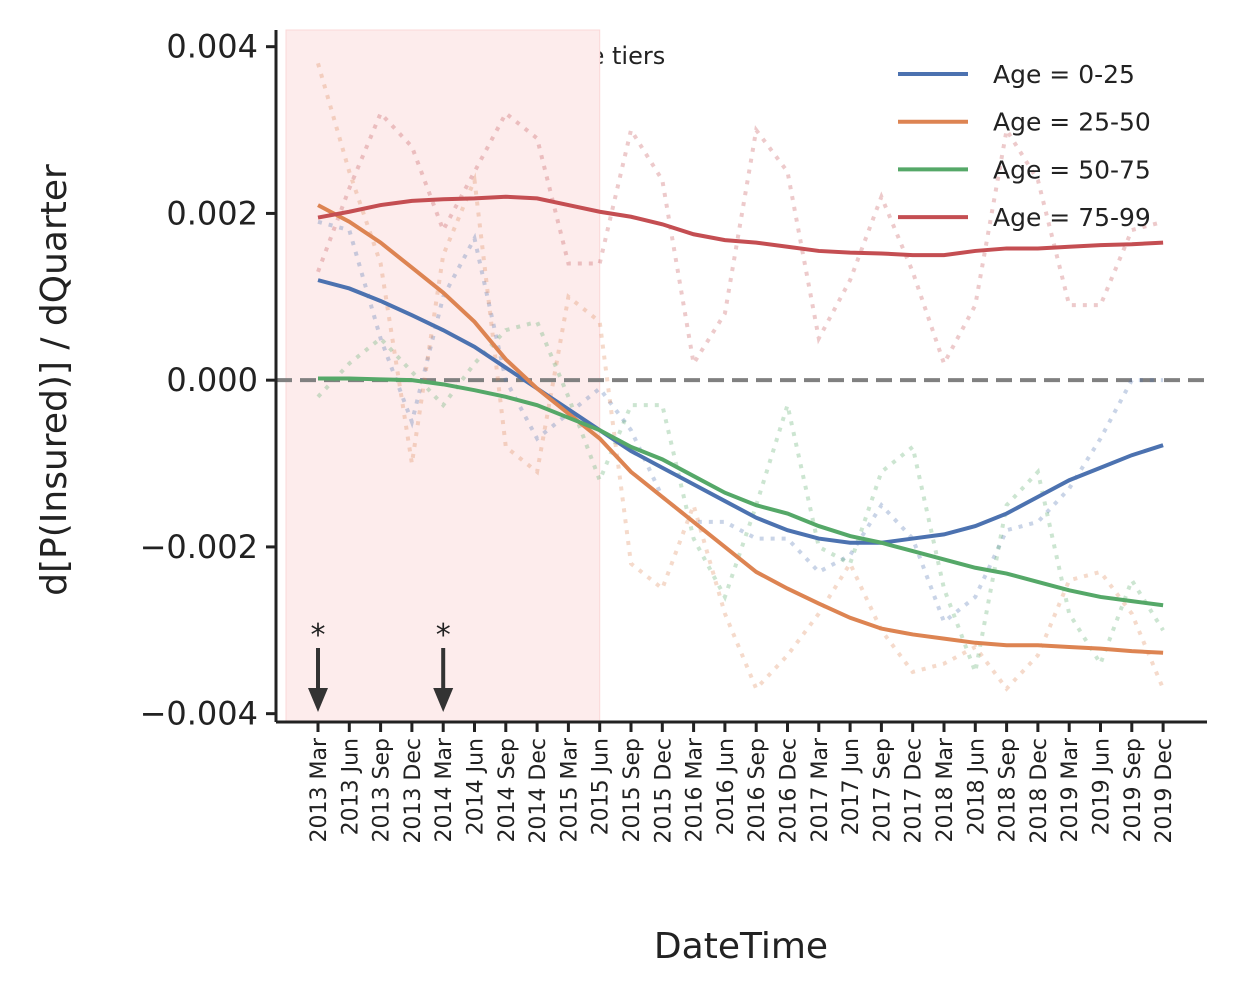 The height and width of the screenshot is (1003, 1235). What do you see at coordinates (726, 786) in the screenshot?
I see `x-tick-label: 2016 Jun` at bounding box center [726, 786].